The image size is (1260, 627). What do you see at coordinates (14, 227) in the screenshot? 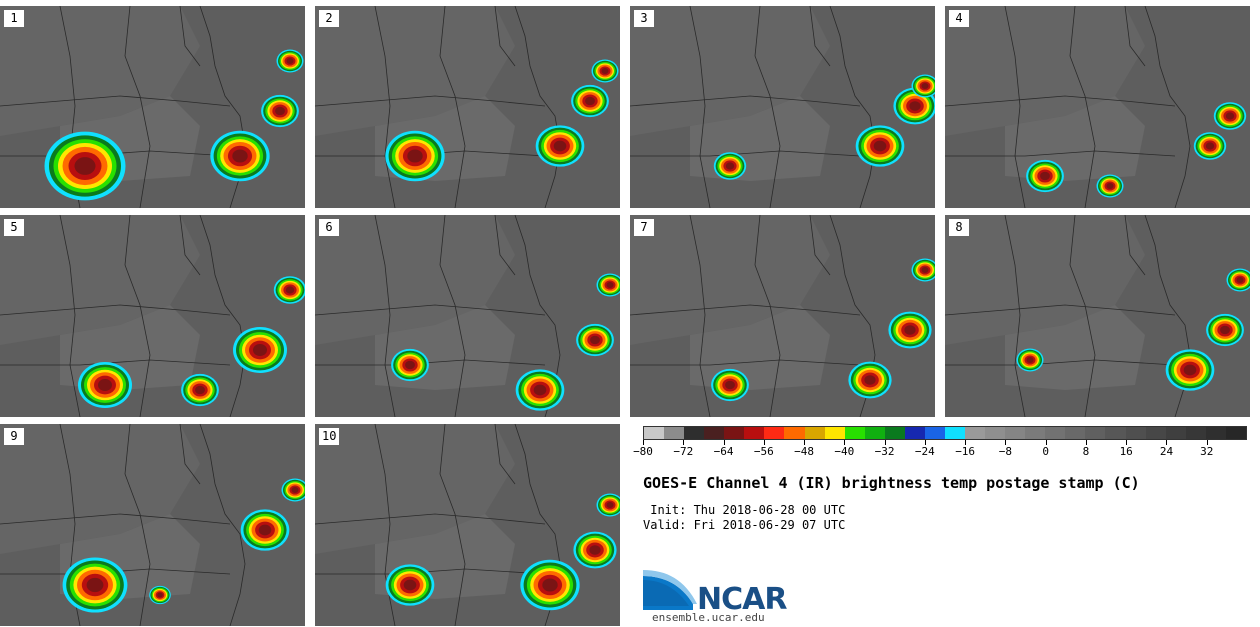
I see `panel-number: 5` at bounding box center [14, 227].